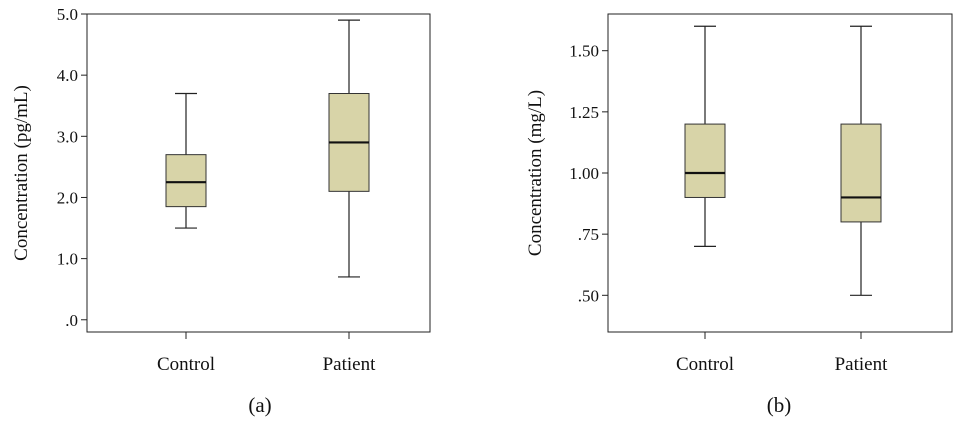  I want to click on panel-label: (a), so click(259, 405).